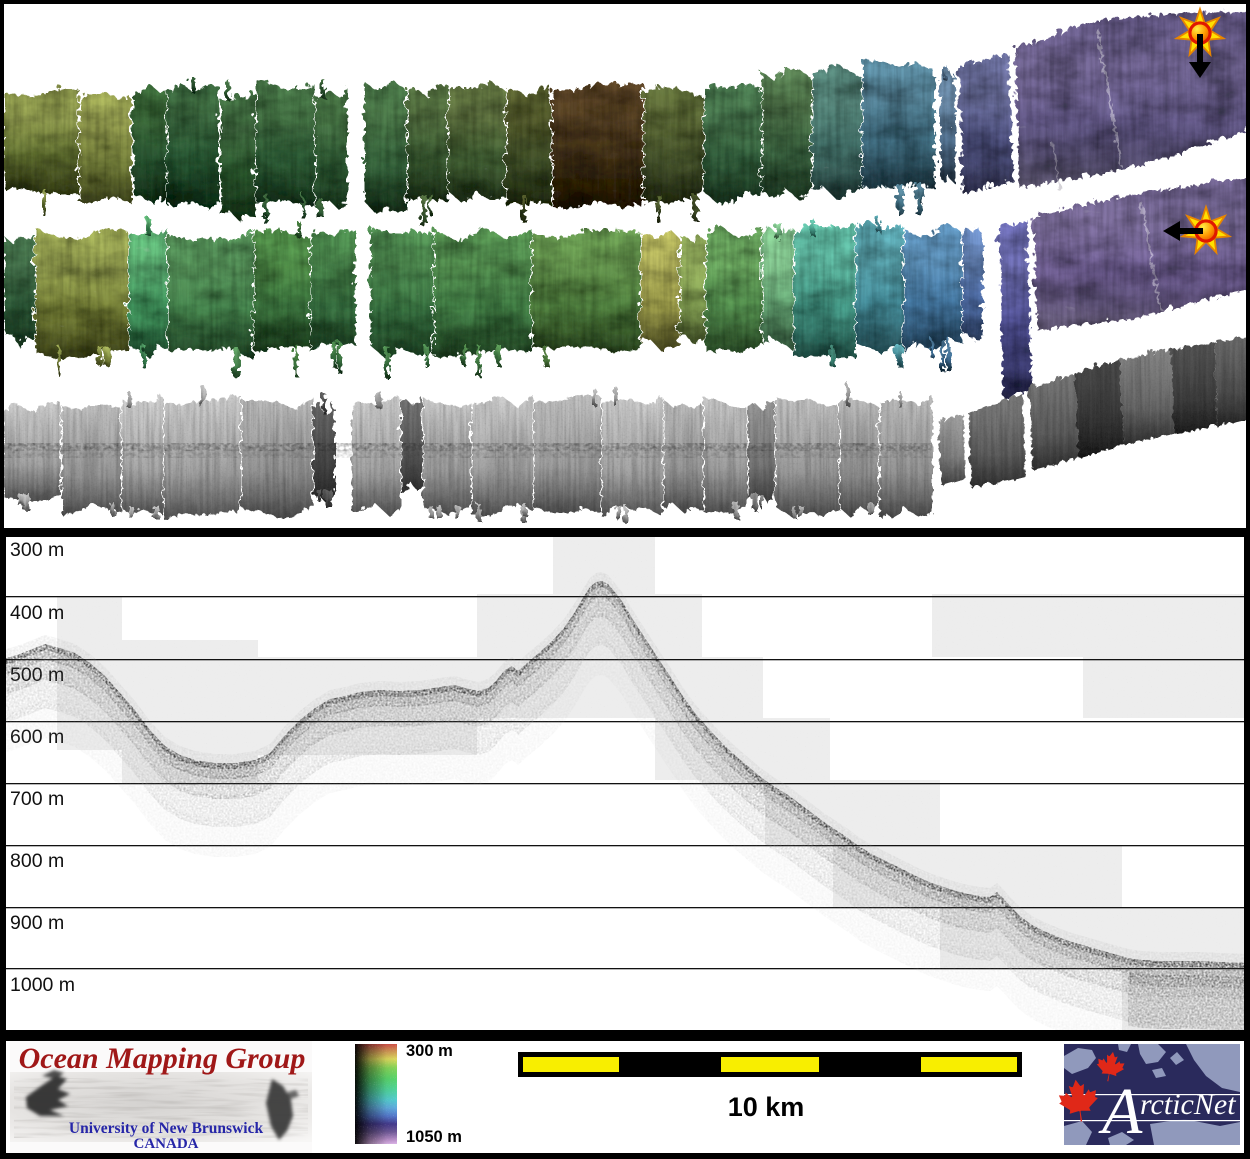 Image resolution: width=1250 pixels, height=1159 pixels. What do you see at coordinates (1188, 1104) in the screenshot?
I see `svg-text: rcticNet` at bounding box center [1188, 1104].